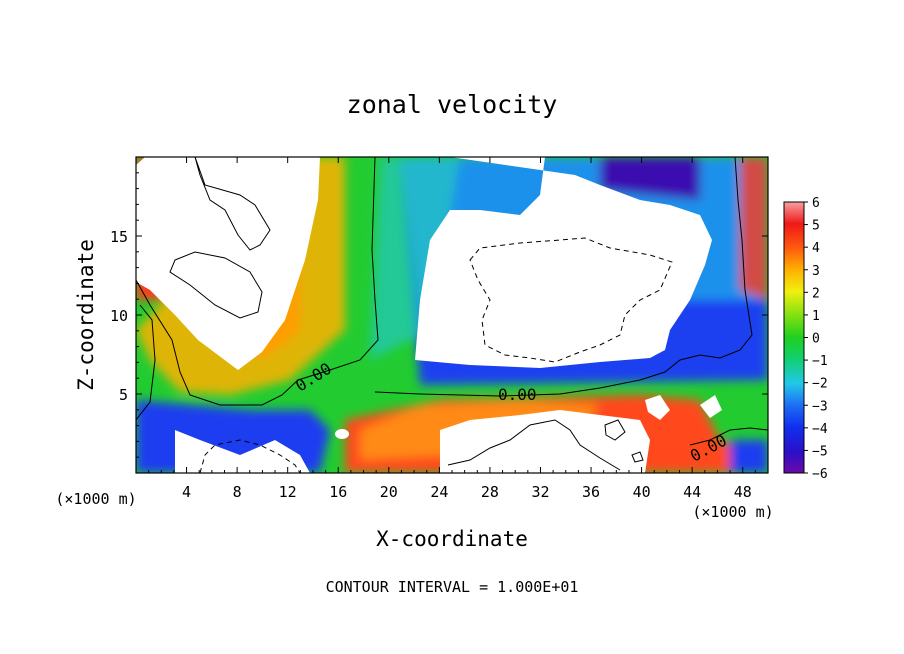 This screenshot has height=654, width=904. I want to click on x-tick-label: 28, so click(490, 492).